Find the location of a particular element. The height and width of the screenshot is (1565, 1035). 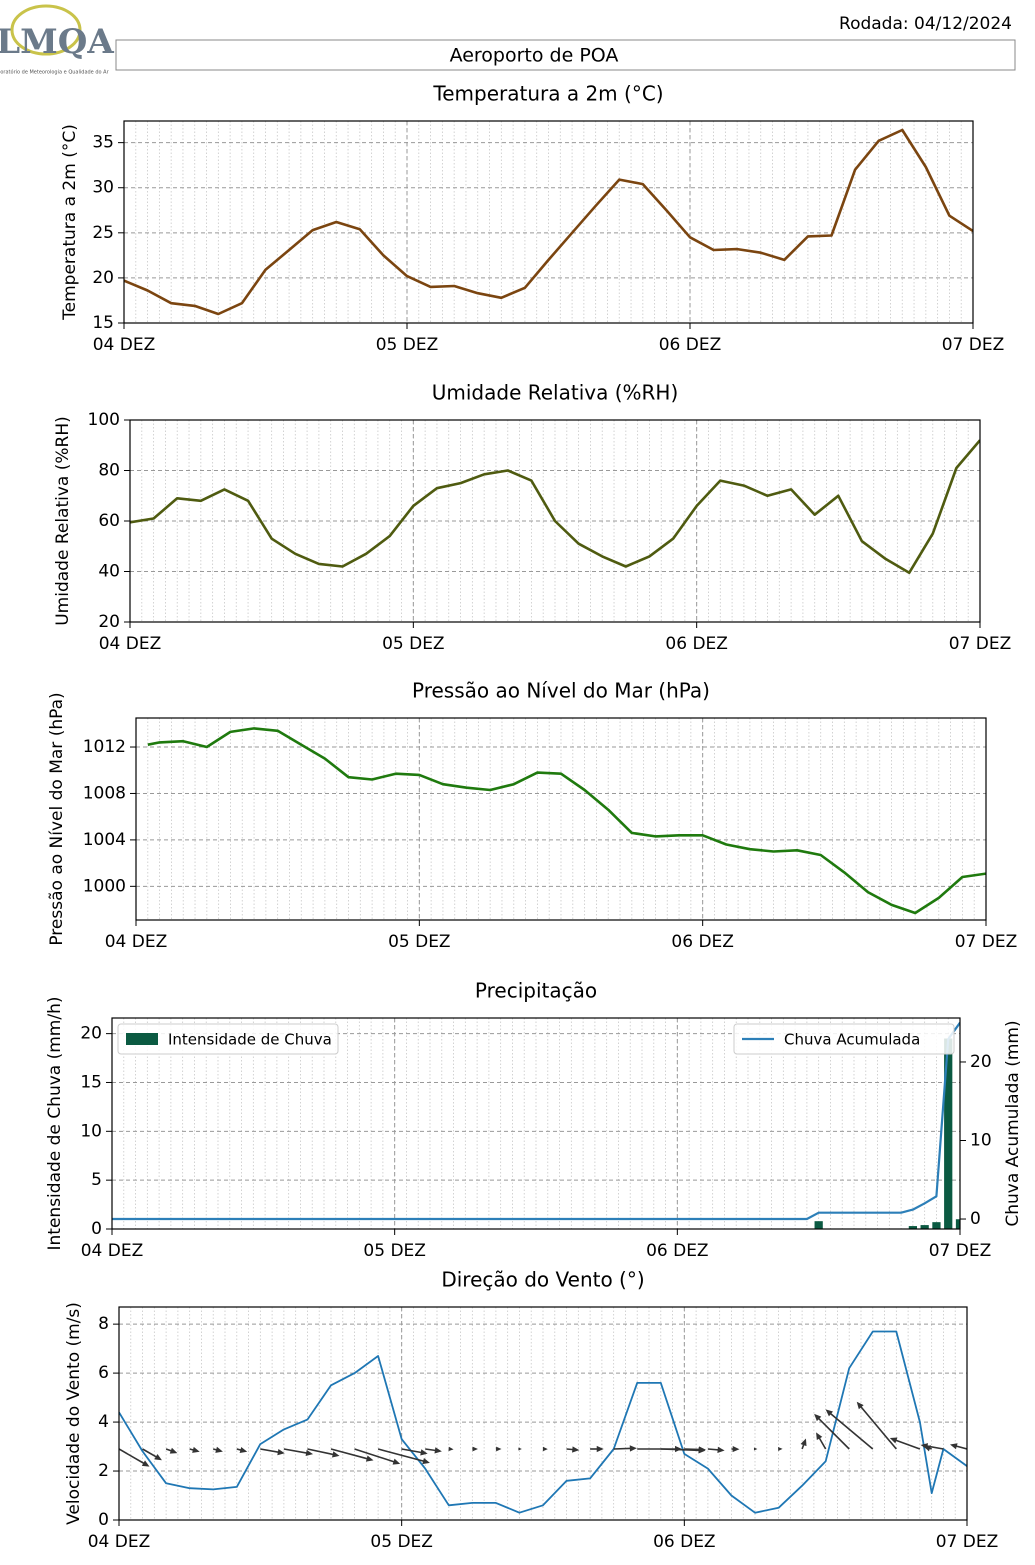

legend-box is located at coordinates (844, 1039).